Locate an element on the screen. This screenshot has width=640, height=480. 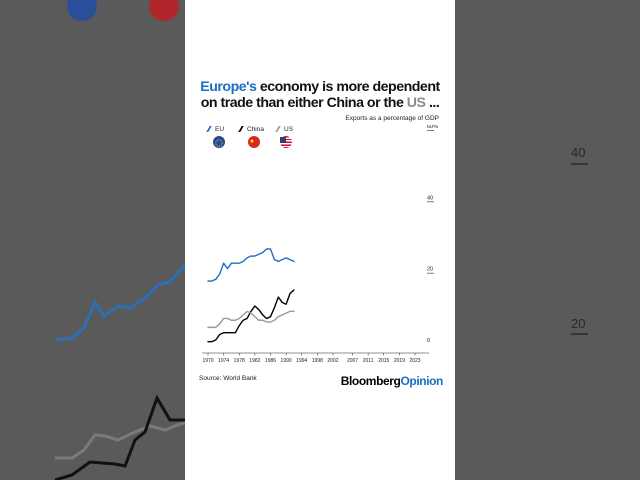
x-tick-label-2019: 2019 is located at coordinates (399, 361).